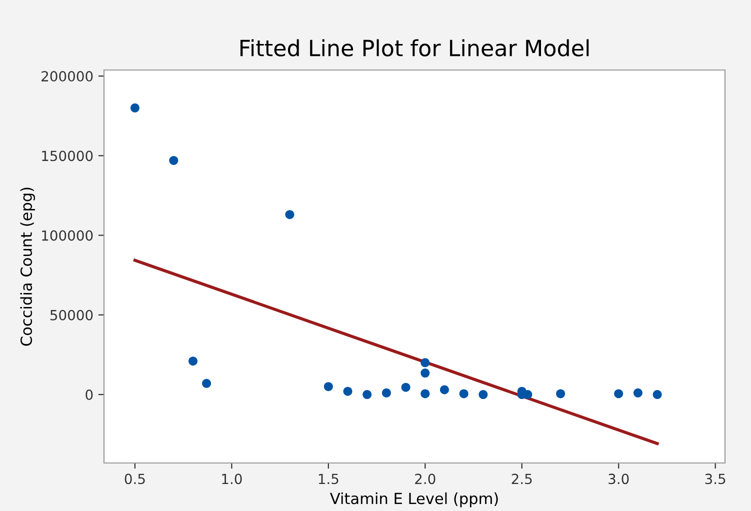  I want to click on x-tick-label: 2.5, so click(522, 479).